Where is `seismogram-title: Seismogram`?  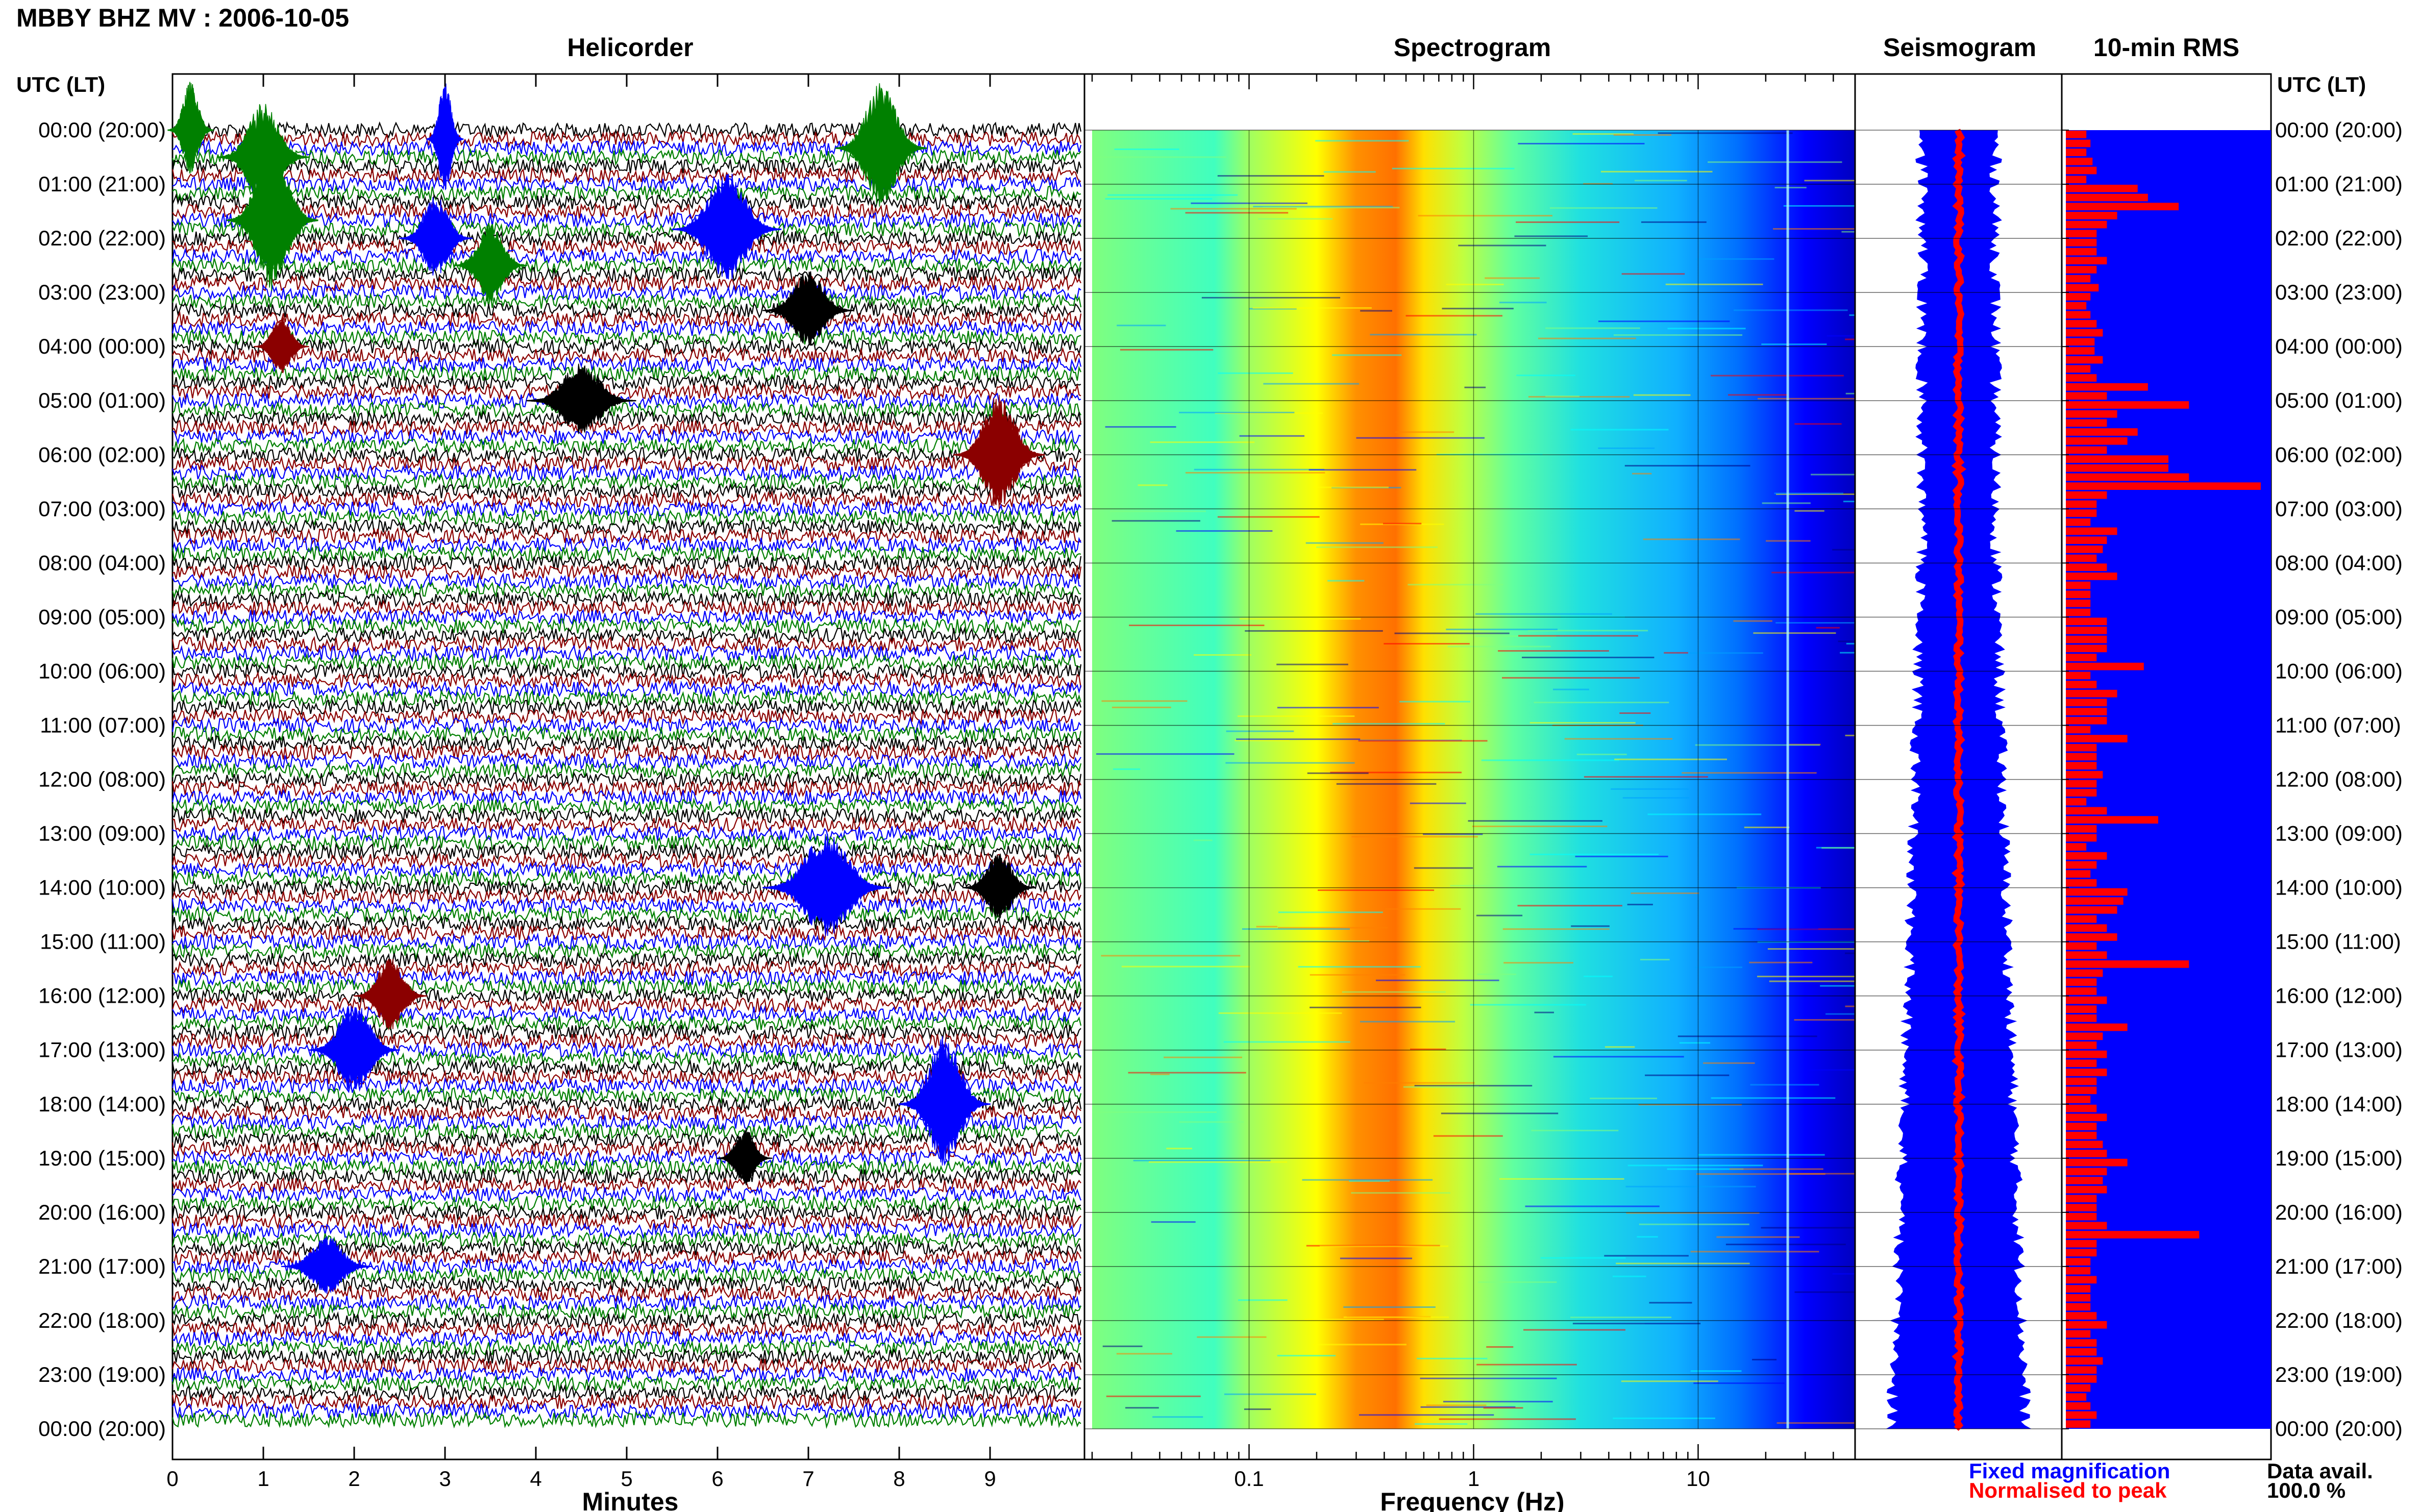
seismogram-title: Seismogram is located at coordinates (1959, 47).